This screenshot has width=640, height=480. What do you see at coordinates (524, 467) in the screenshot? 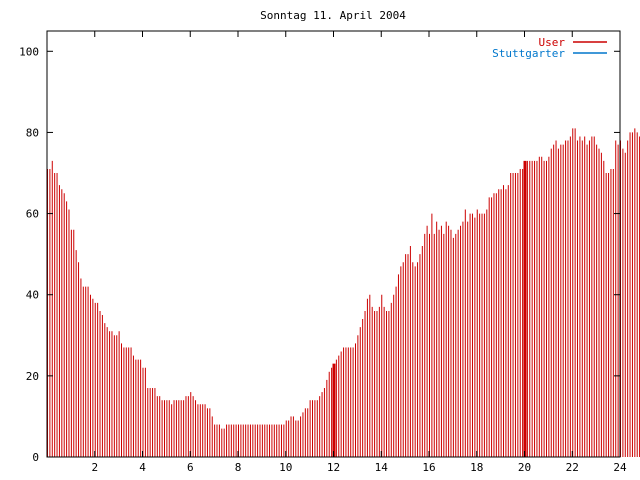
I see `x-tick-label: 20` at bounding box center [524, 467].